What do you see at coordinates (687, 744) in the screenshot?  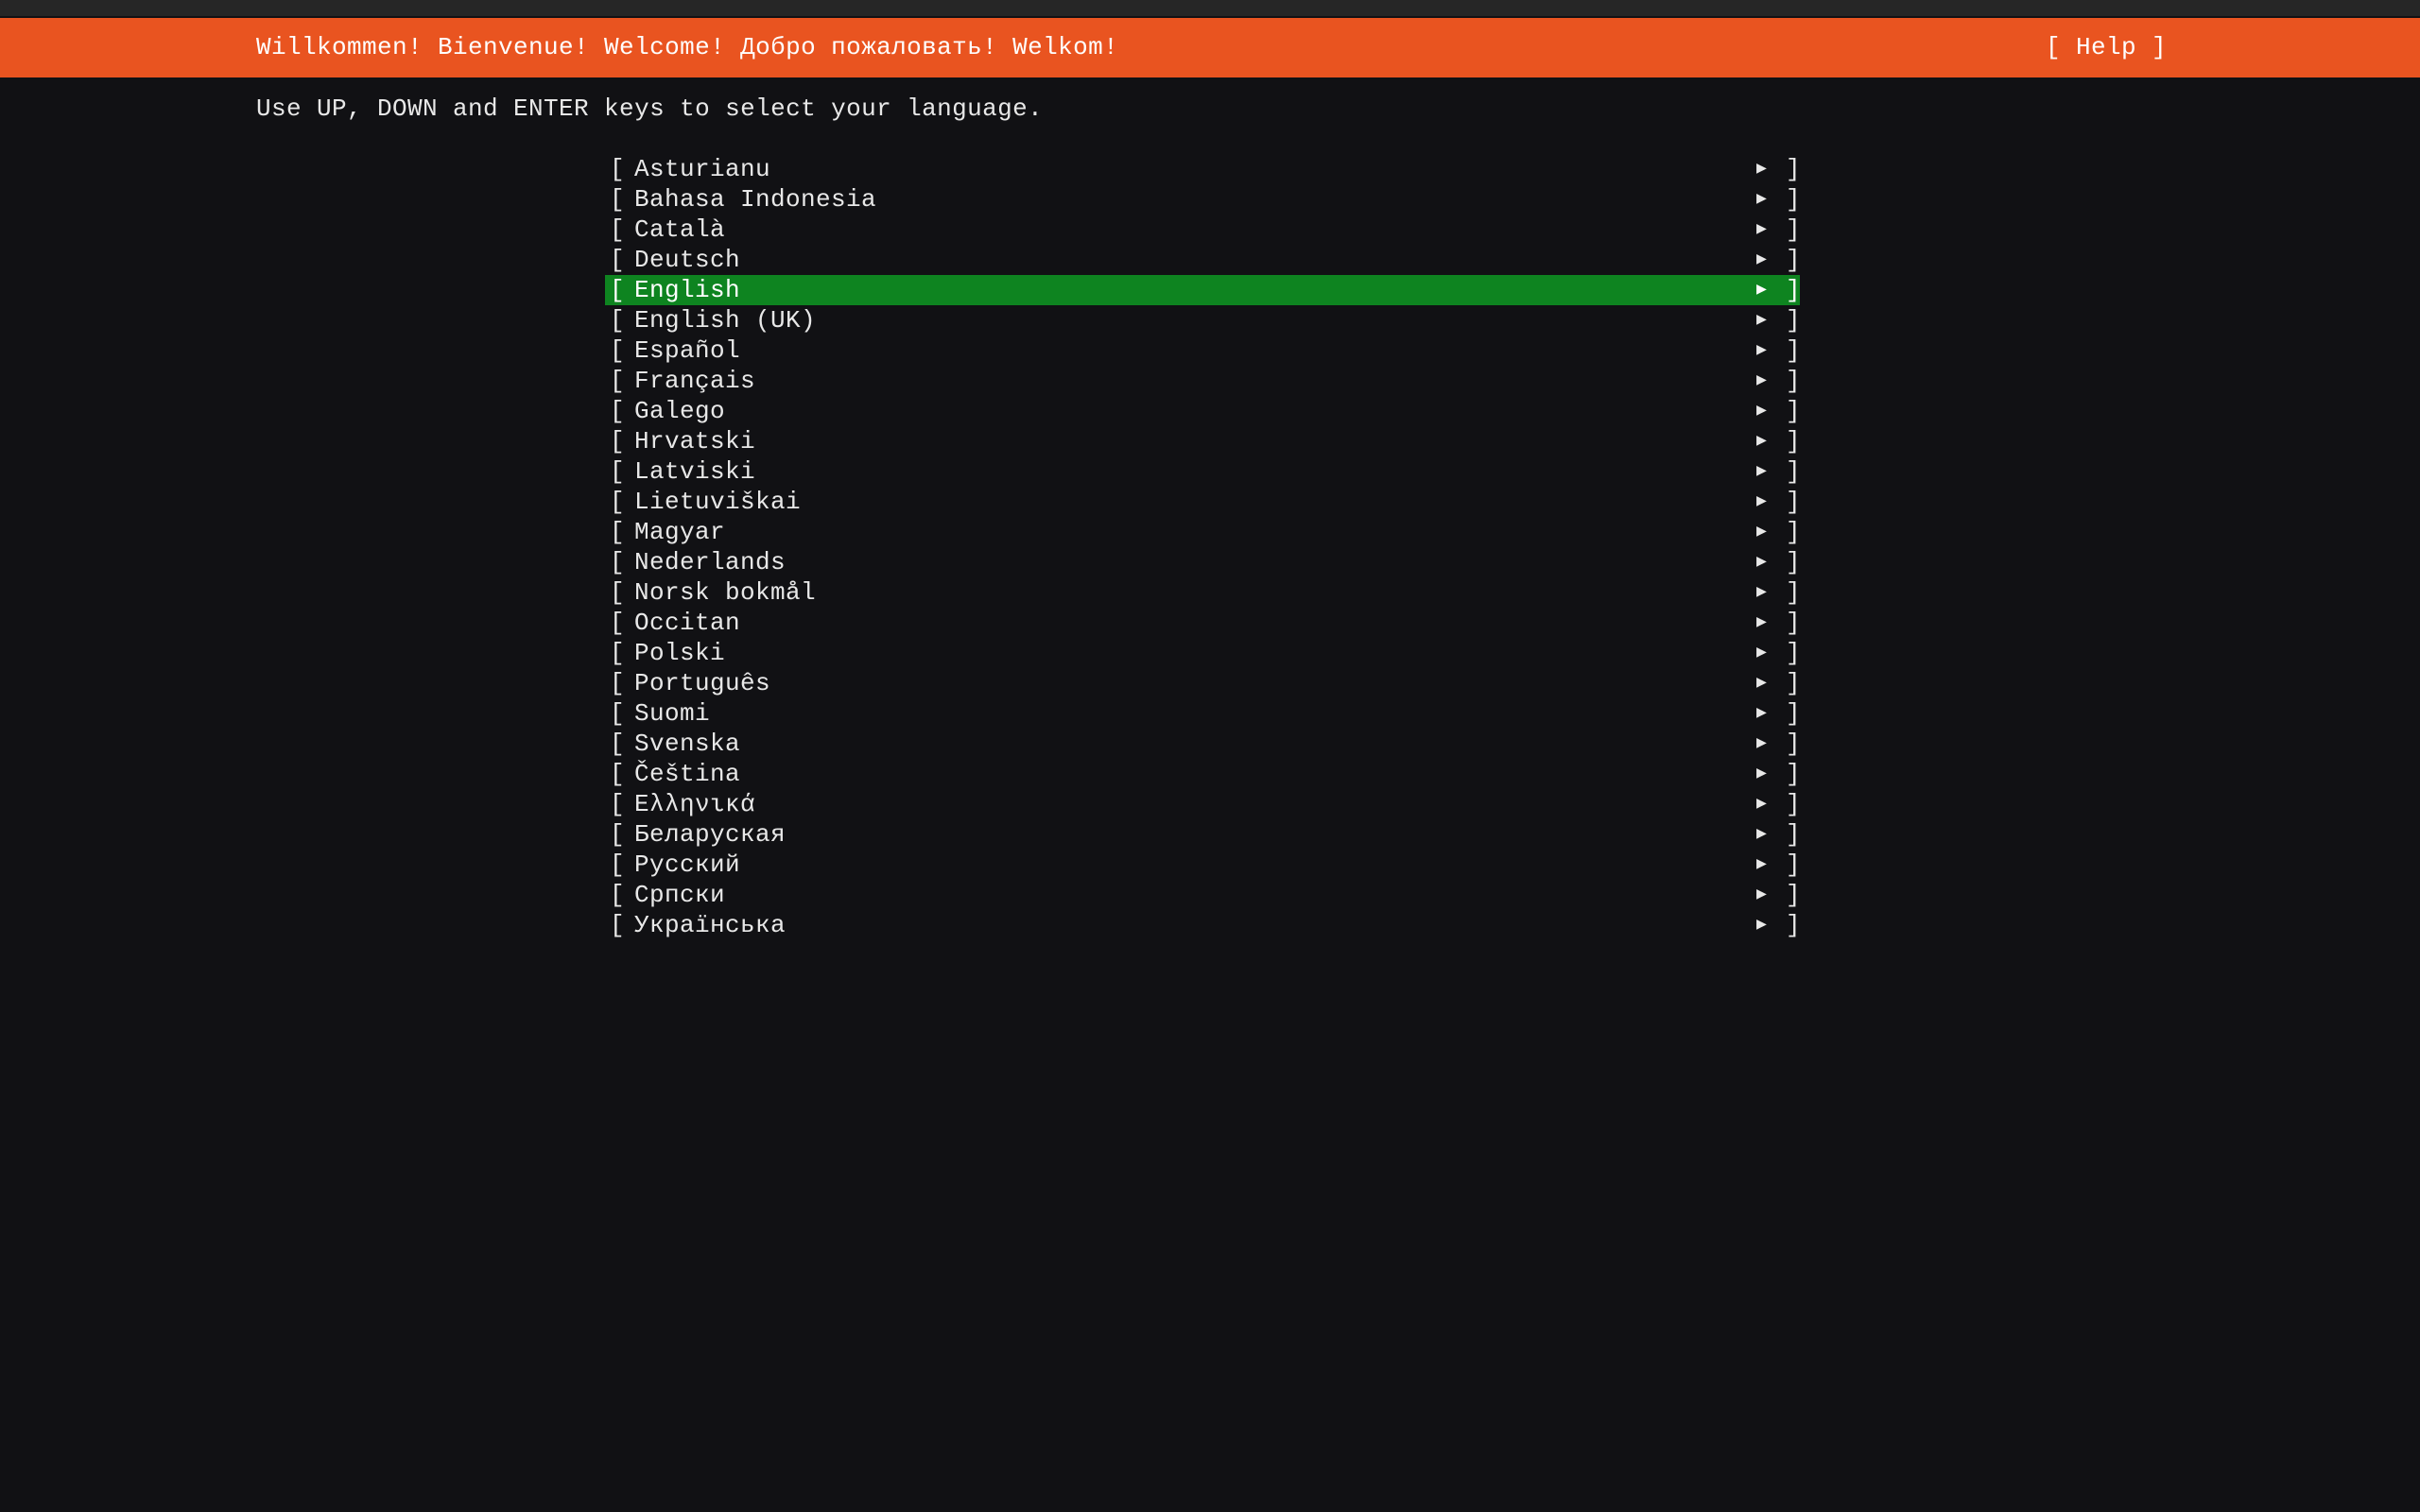 I see `language-label: Svenska` at bounding box center [687, 744].